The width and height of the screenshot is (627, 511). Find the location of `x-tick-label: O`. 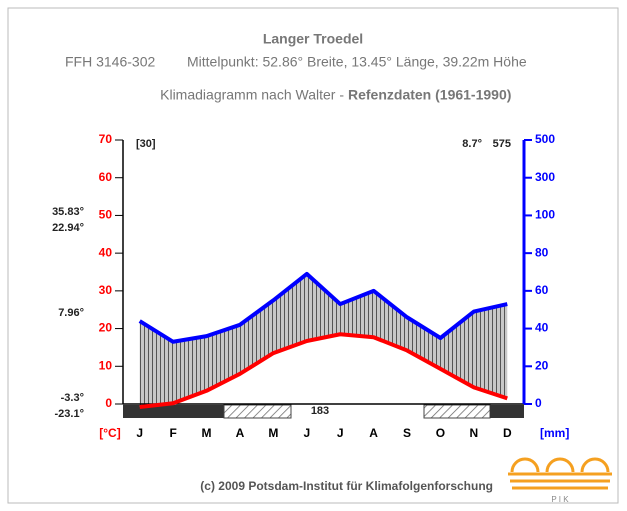

x-tick-label: O is located at coordinates (440, 433).